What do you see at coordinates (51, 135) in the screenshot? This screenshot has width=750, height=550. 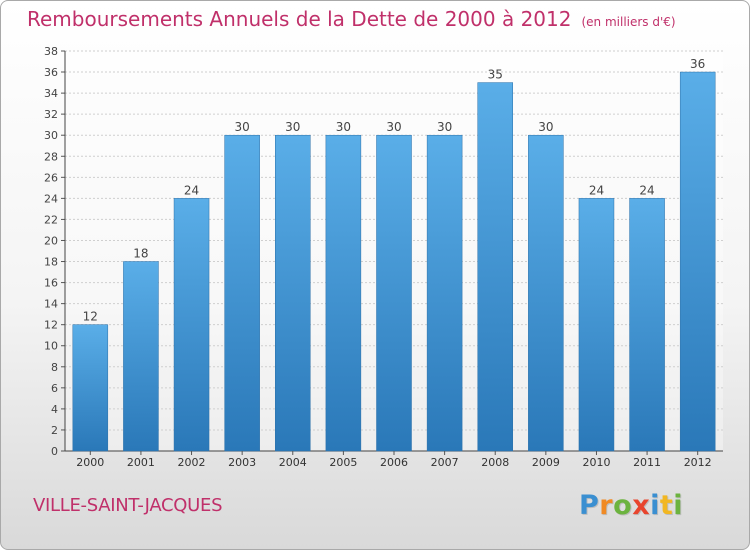 I see `y-tick-label: 30` at bounding box center [51, 135].